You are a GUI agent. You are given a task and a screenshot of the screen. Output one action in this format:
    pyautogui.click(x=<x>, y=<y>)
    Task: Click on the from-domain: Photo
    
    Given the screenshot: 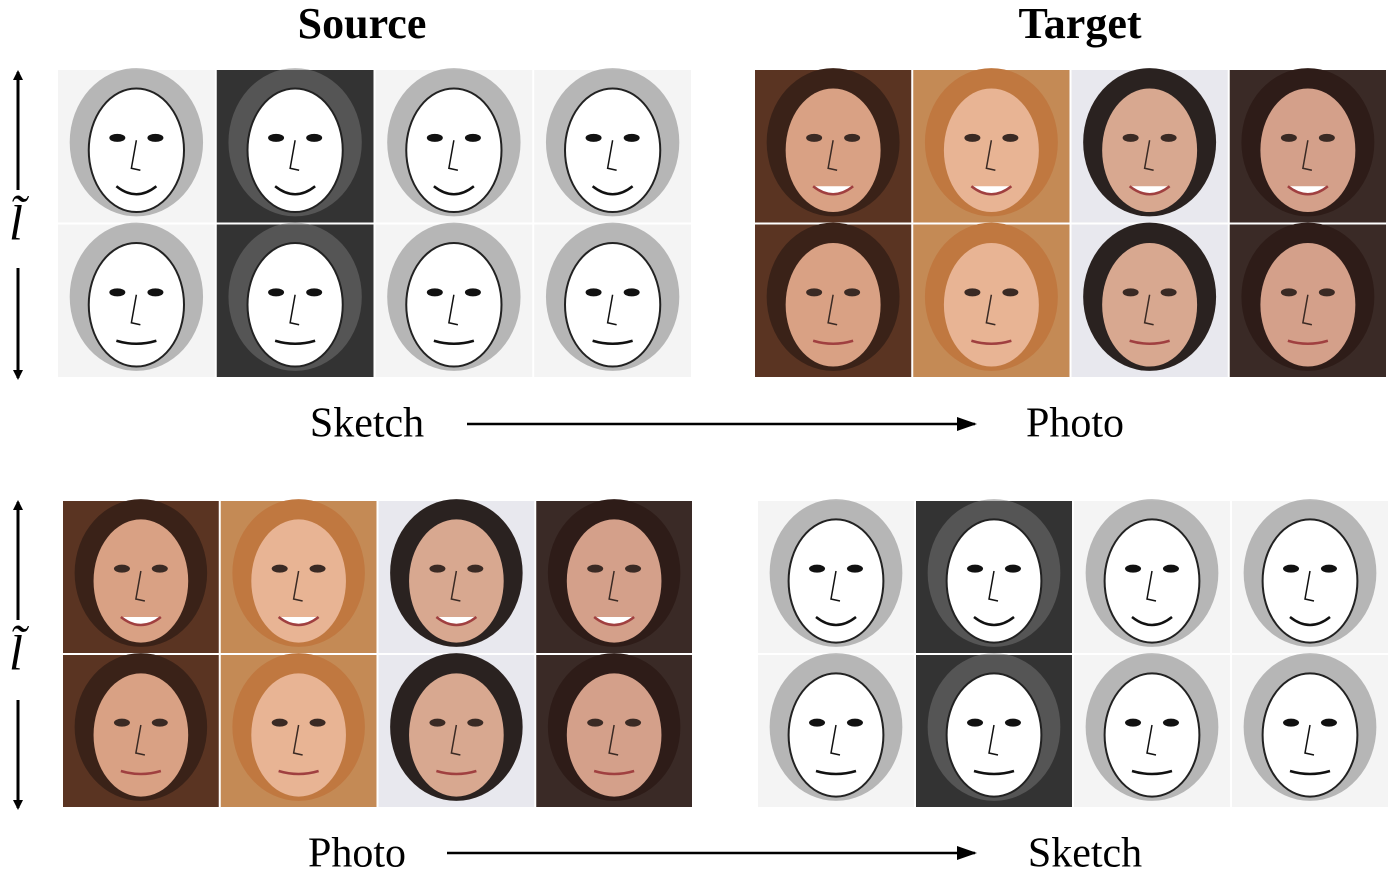 What is the action you would take?
    pyautogui.click(x=357, y=854)
    